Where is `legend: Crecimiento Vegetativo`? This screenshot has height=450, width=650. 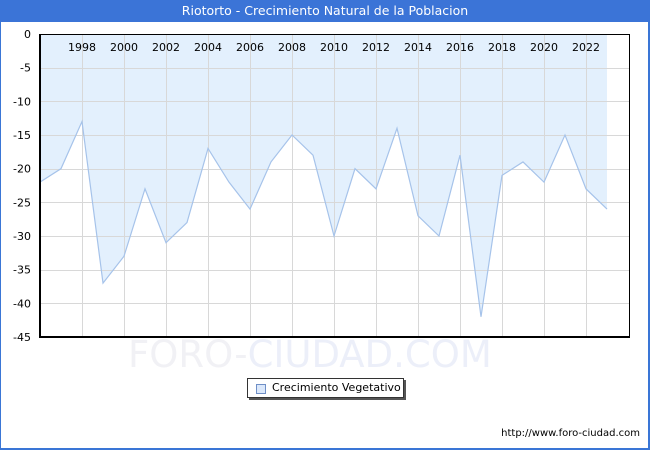 legend: Crecimiento Vegetativo is located at coordinates (325, 388).